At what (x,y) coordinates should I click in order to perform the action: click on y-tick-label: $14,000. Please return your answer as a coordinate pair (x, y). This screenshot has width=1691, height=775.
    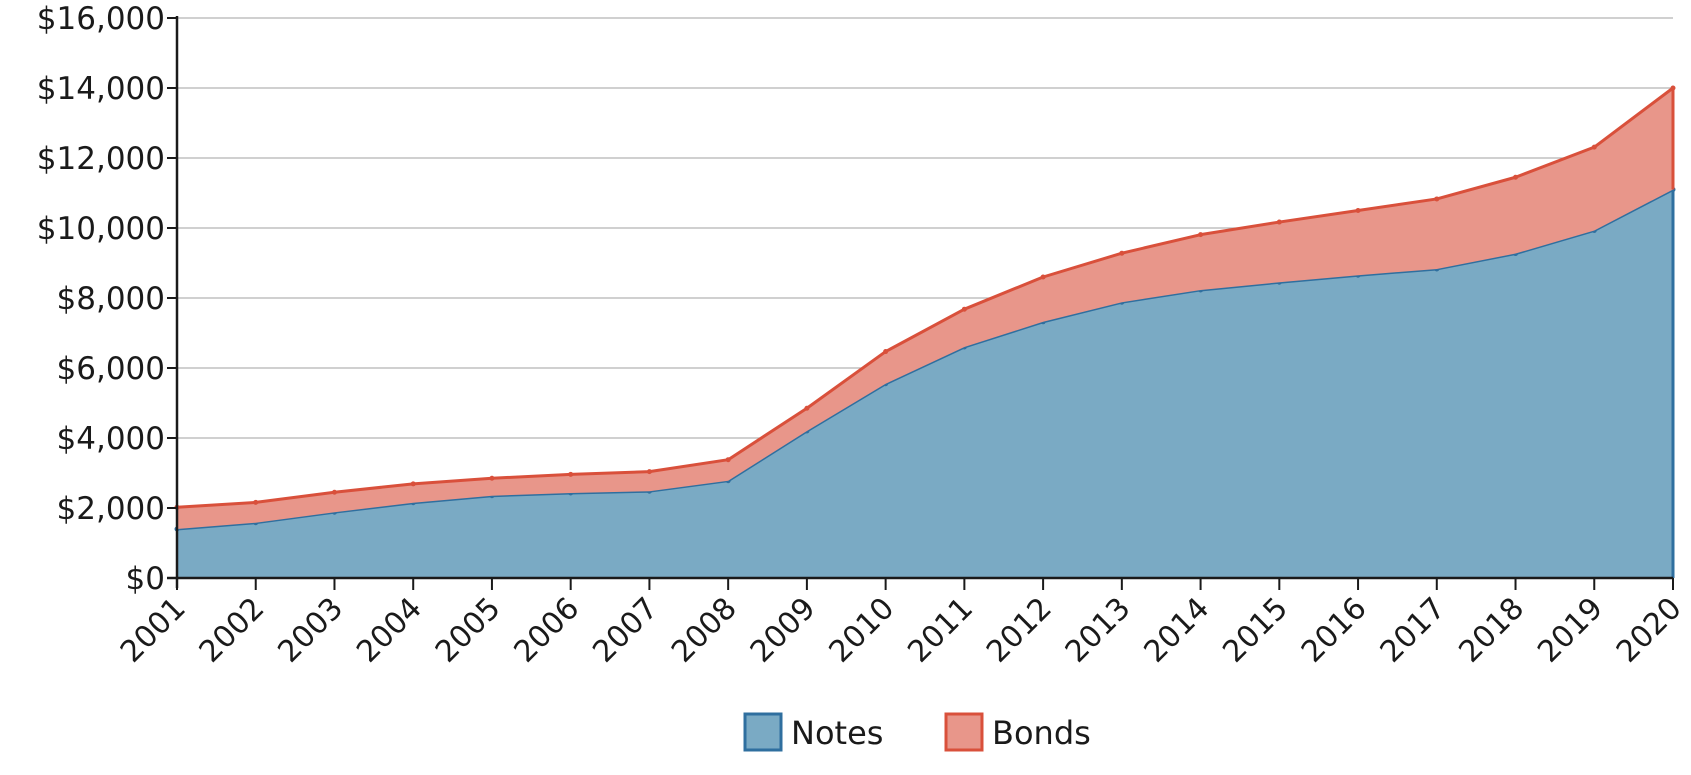
    Looking at the image, I should click on (101, 89).